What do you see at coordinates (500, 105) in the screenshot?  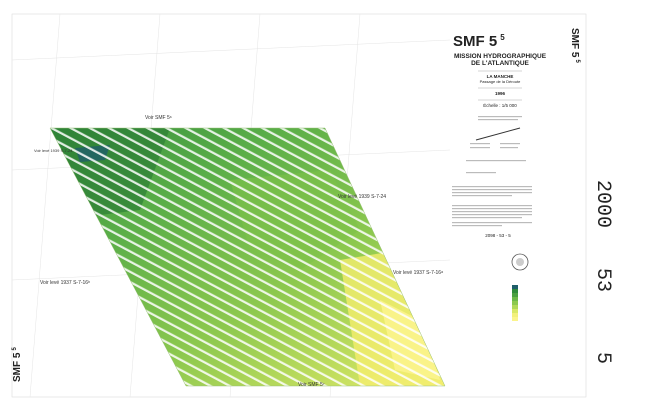 I see `scale: Échelle : 1/5 000` at bounding box center [500, 105].